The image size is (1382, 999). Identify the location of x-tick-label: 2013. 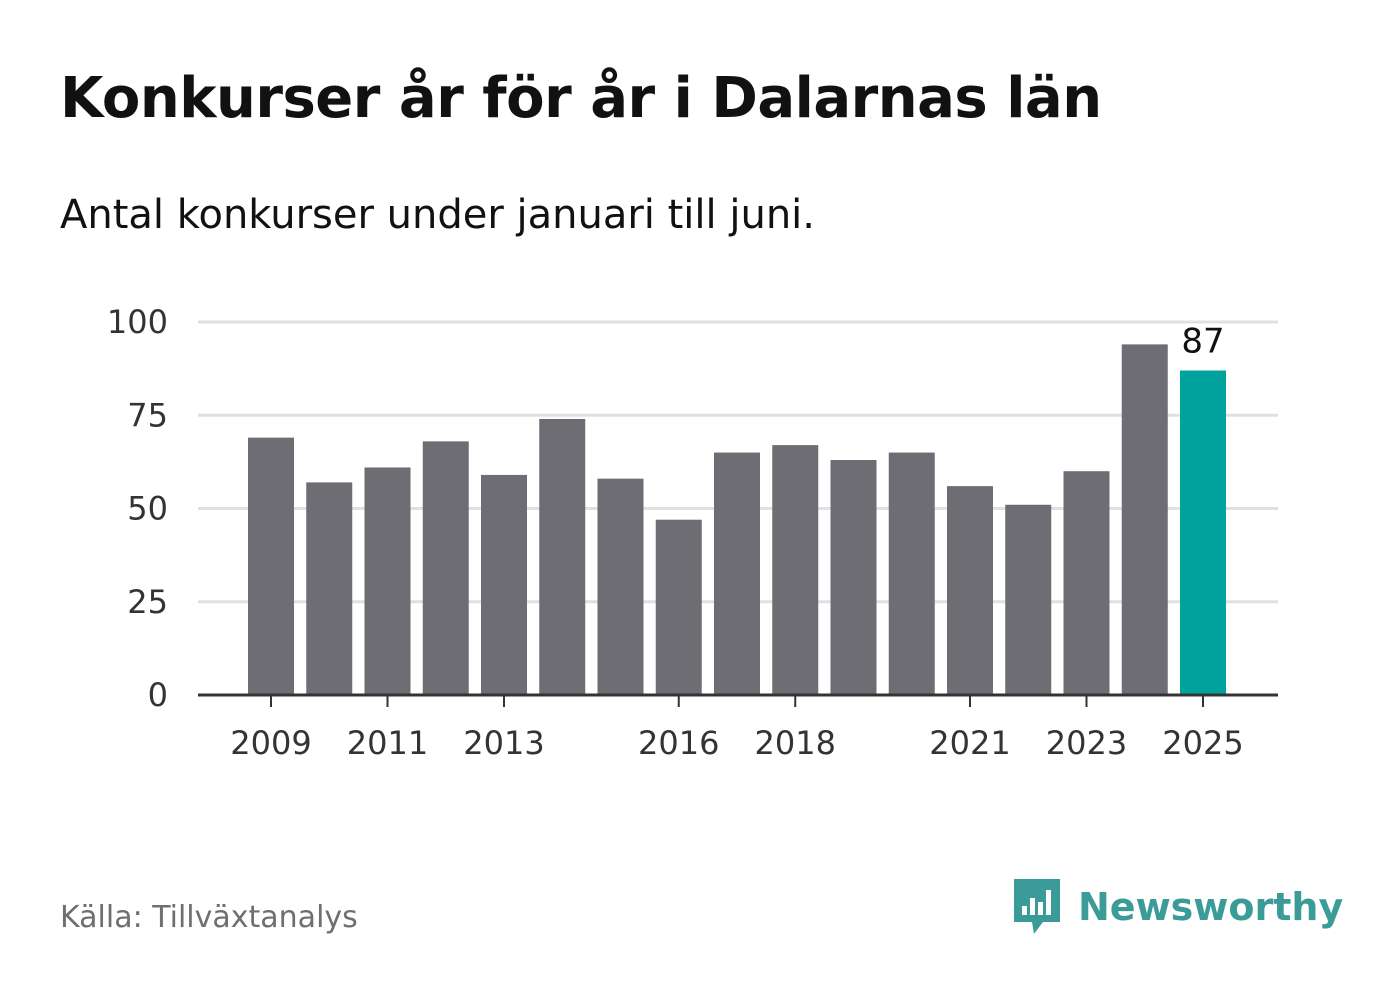
(503, 743).